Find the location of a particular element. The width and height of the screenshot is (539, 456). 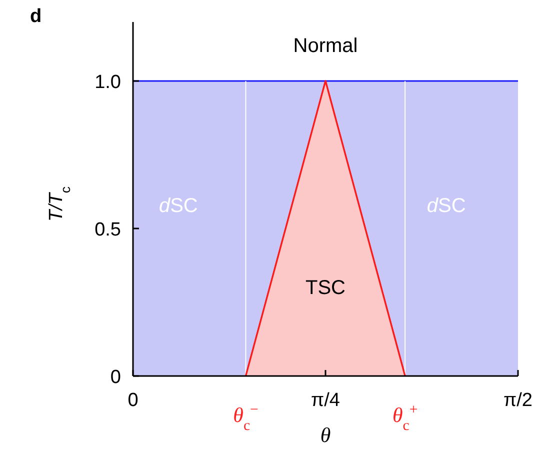

annotation: TSC is located at coordinates (326, 288).